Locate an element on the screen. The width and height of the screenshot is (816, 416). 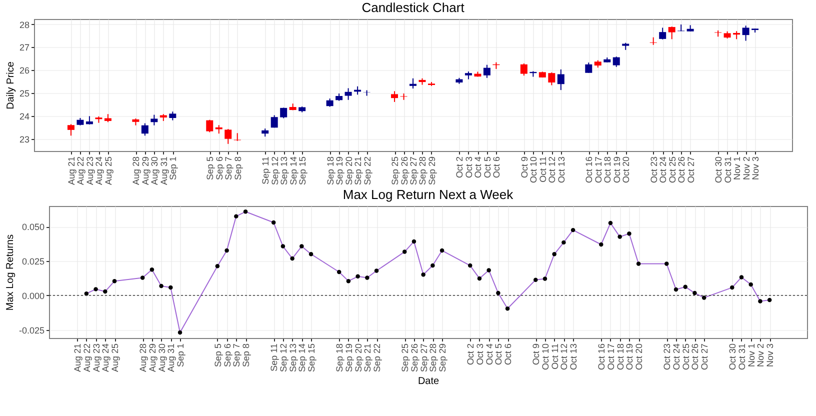
y-tick-label: 0.025 is located at coordinates (33, 261).